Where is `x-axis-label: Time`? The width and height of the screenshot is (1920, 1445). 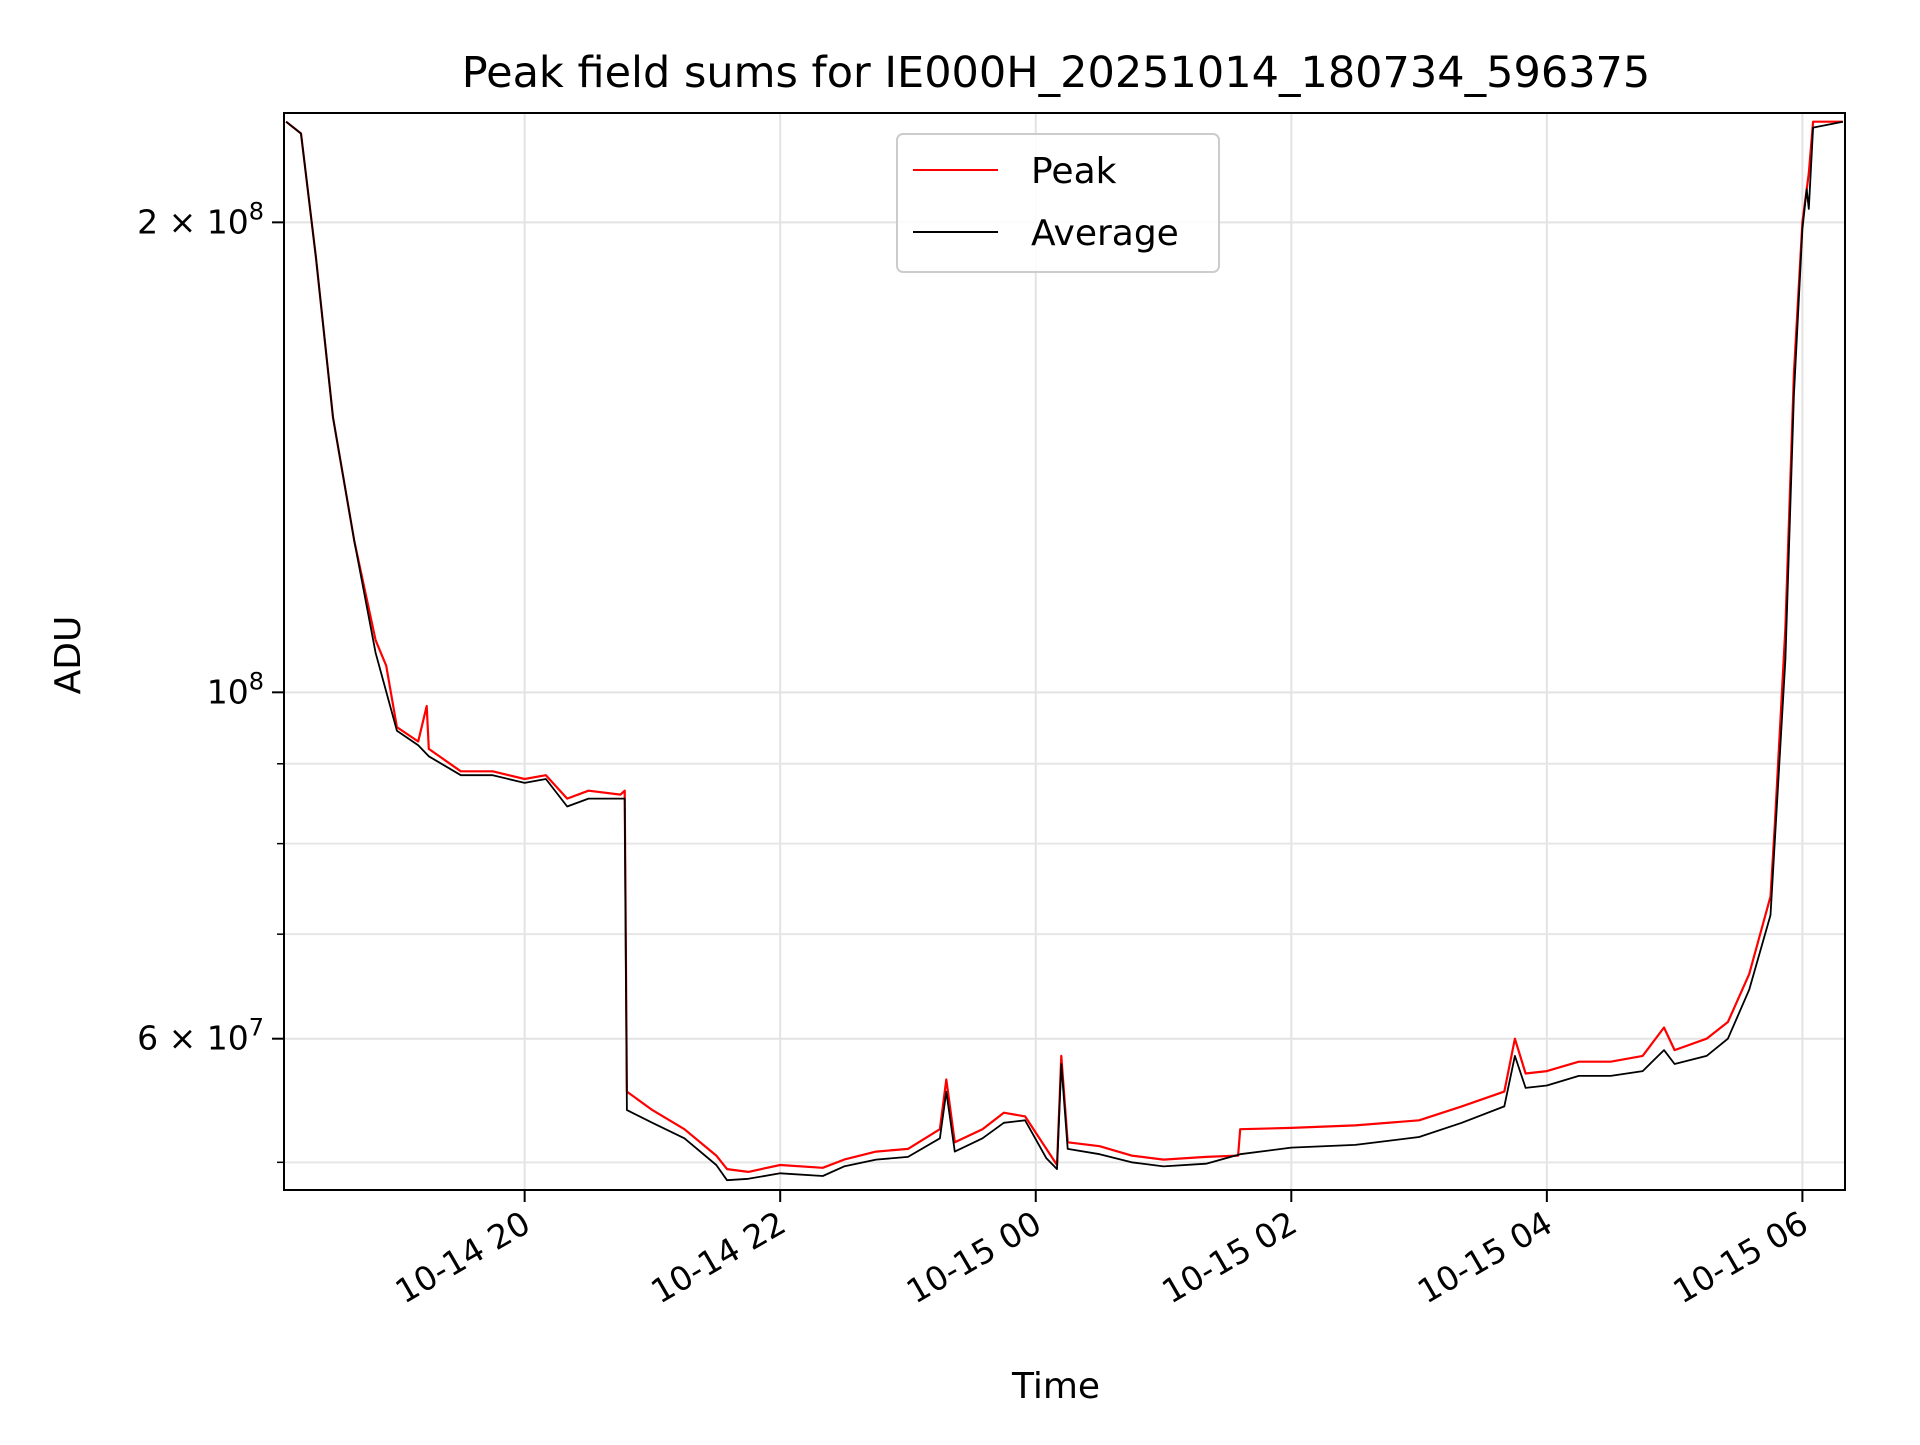
x-axis-label: Time is located at coordinates (1055, 1386).